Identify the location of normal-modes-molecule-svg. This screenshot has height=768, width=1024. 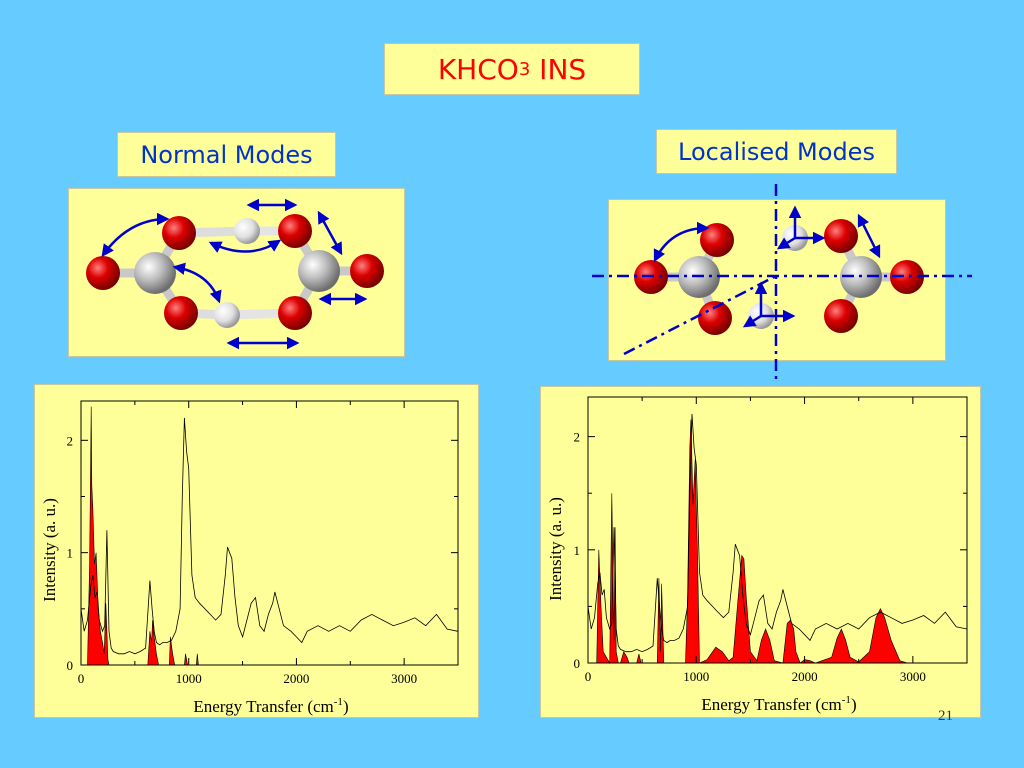
(235, 274).